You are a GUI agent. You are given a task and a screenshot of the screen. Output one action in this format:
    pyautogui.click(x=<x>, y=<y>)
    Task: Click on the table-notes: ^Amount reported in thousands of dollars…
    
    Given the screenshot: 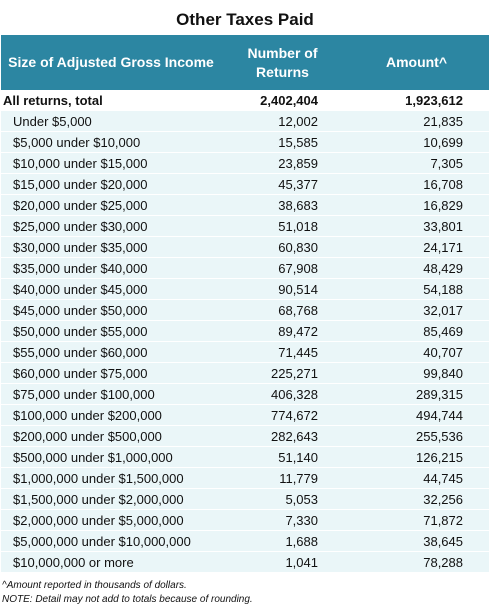 What is the action you would take?
    pyautogui.click(x=246, y=593)
    